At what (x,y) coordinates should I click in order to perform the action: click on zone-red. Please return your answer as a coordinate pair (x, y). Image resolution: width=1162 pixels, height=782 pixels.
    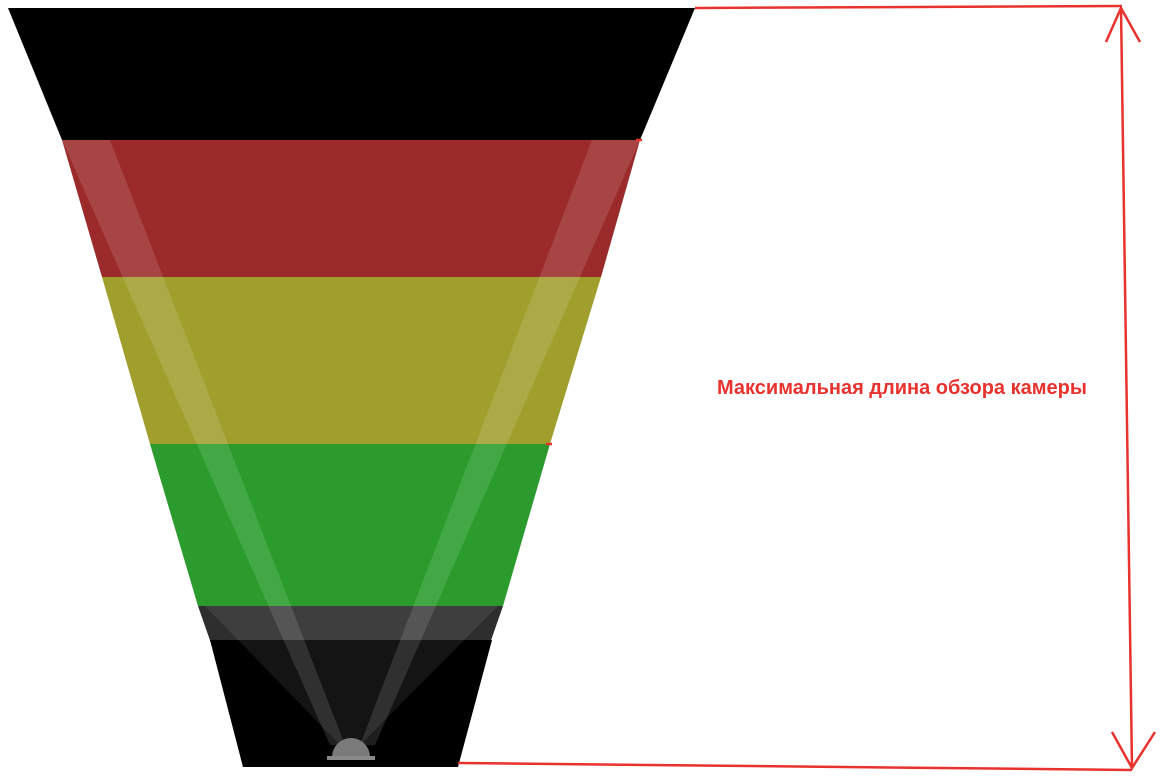
    Looking at the image, I should click on (351, 208).